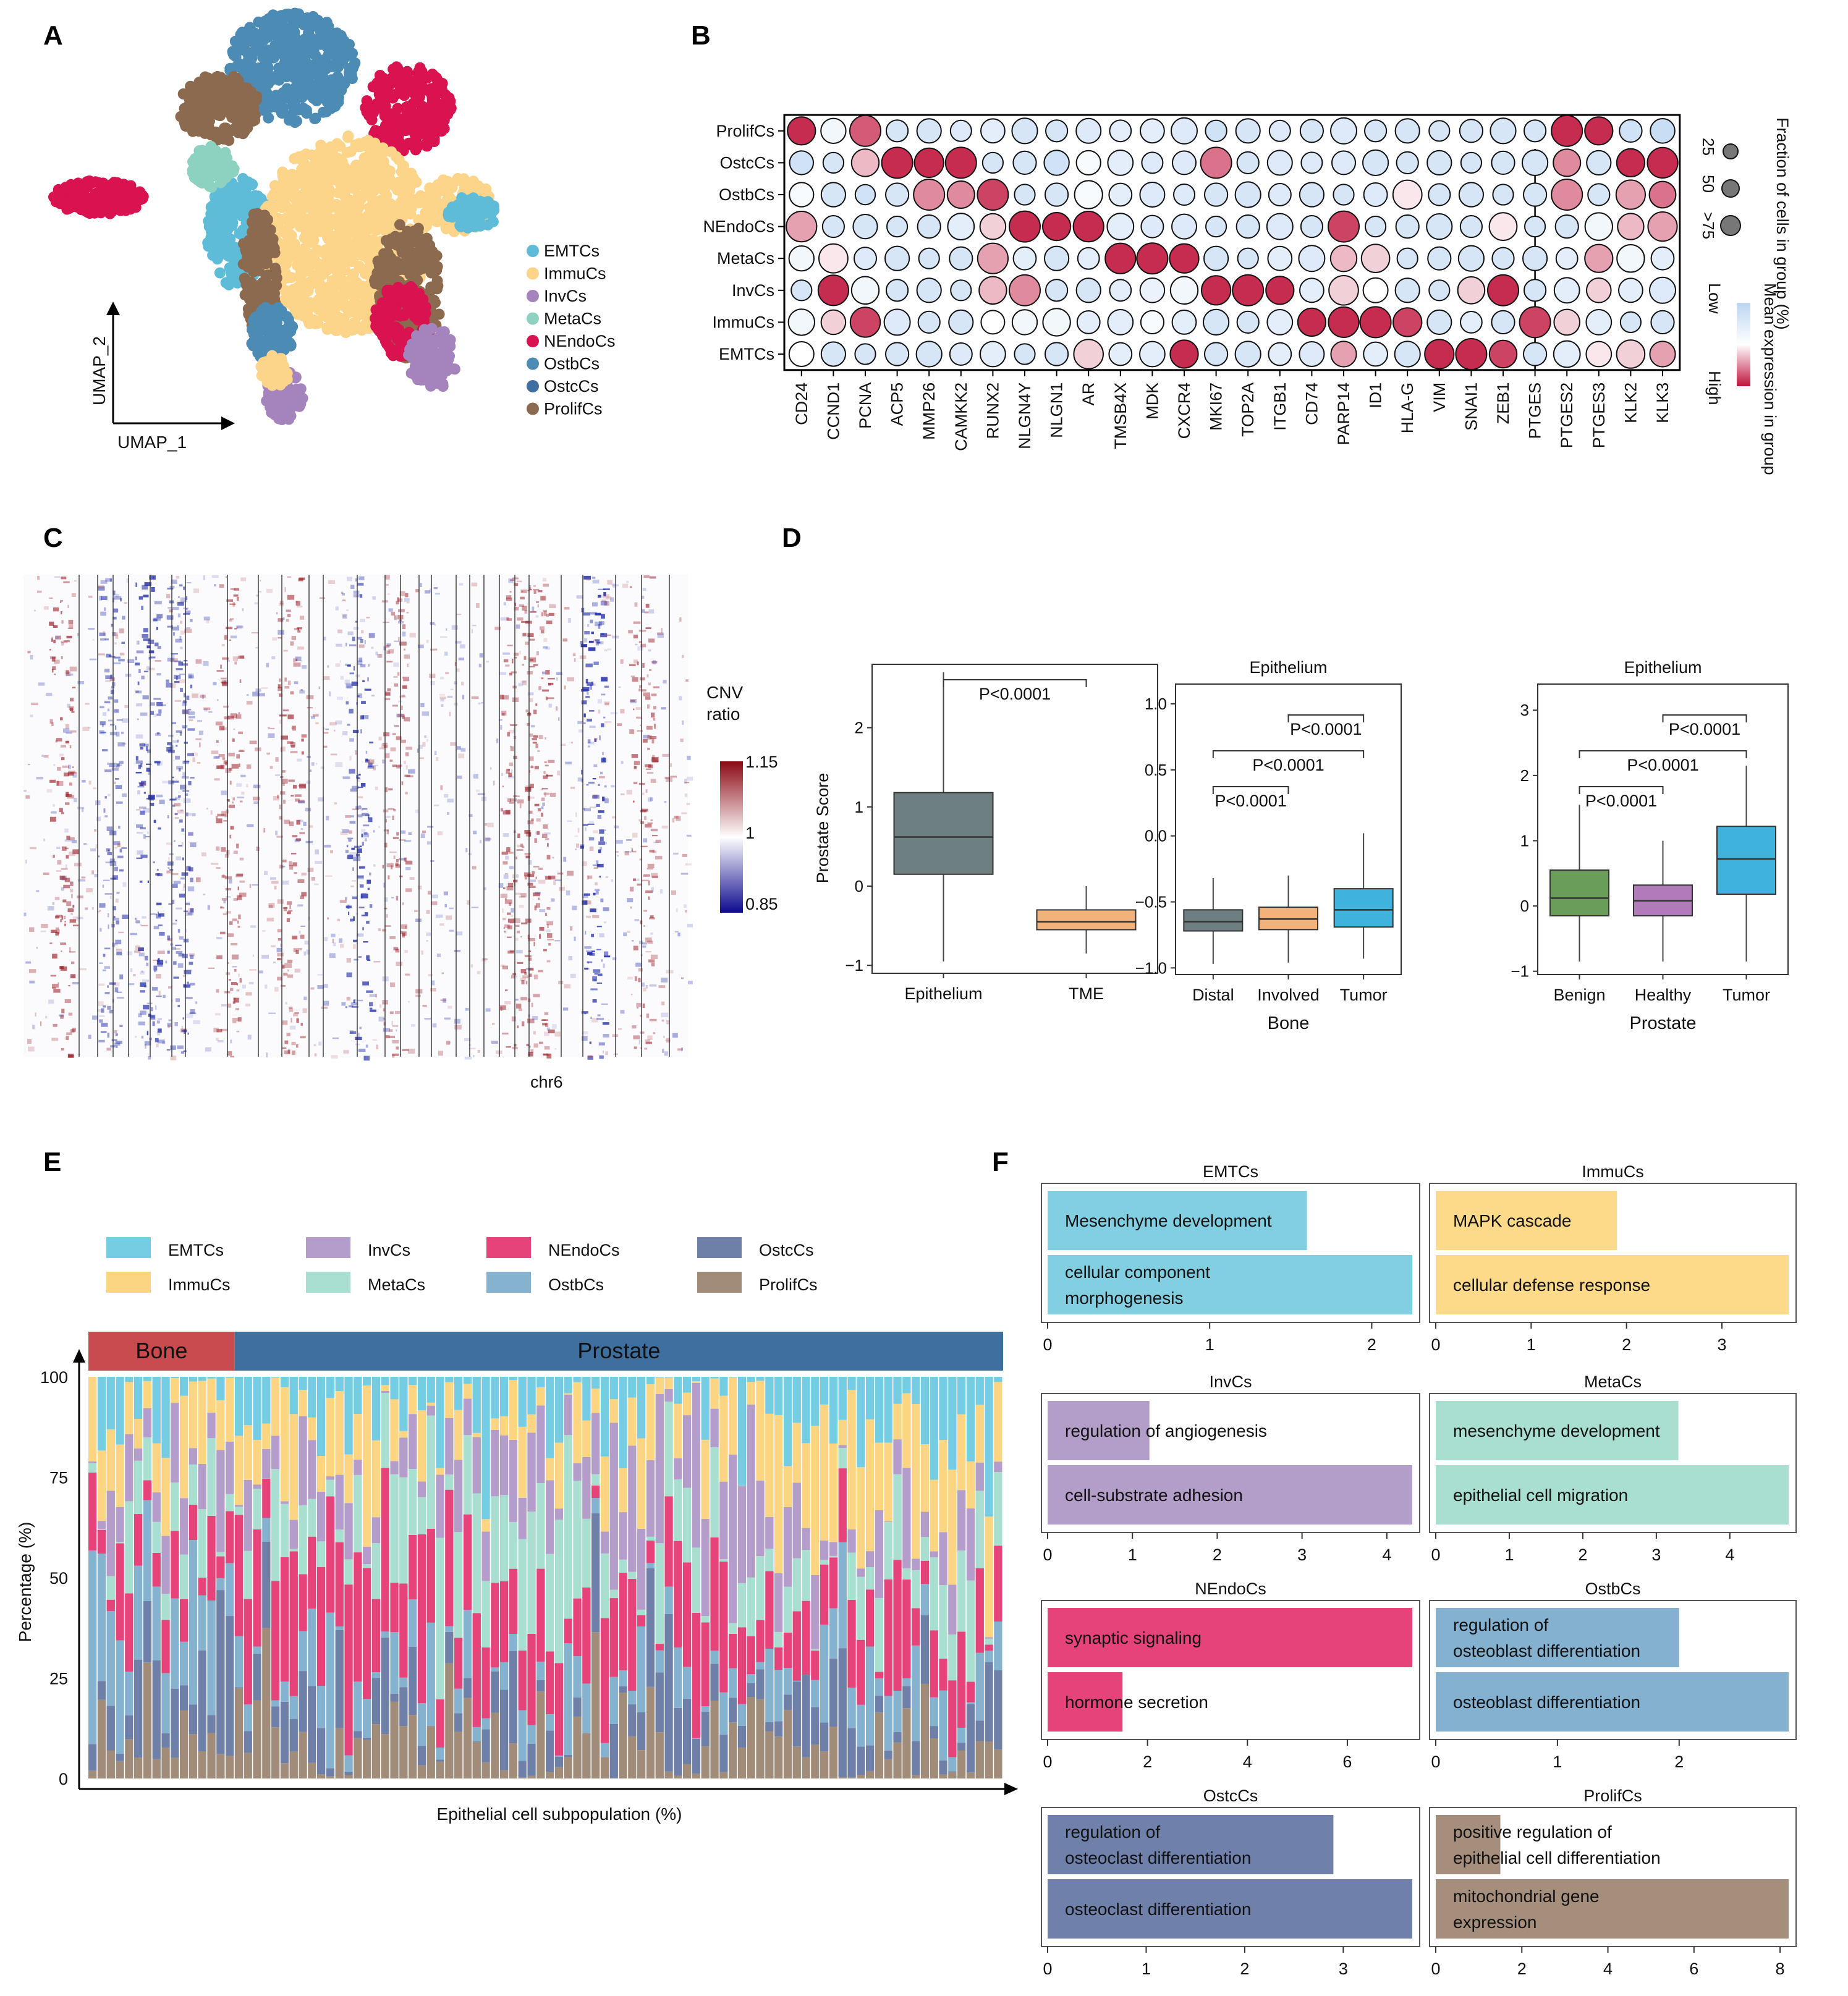  Describe the element at coordinates (898, 404) in the screenshot. I see `dotplot-gene-label: ACP5` at that location.